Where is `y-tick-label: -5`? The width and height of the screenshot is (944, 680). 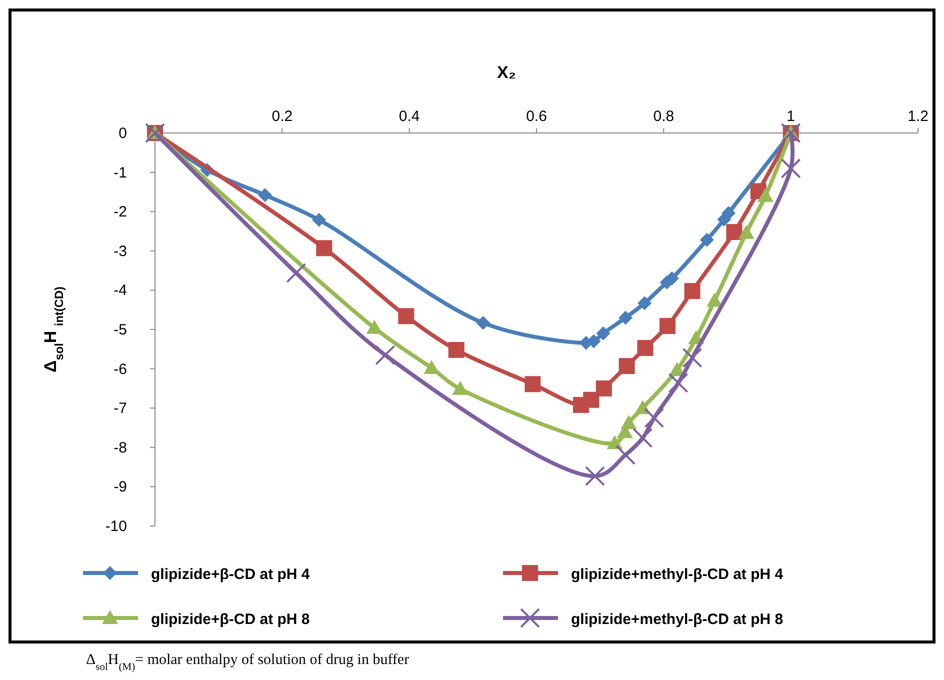
y-tick-label: -5 is located at coordinates (120, 330).